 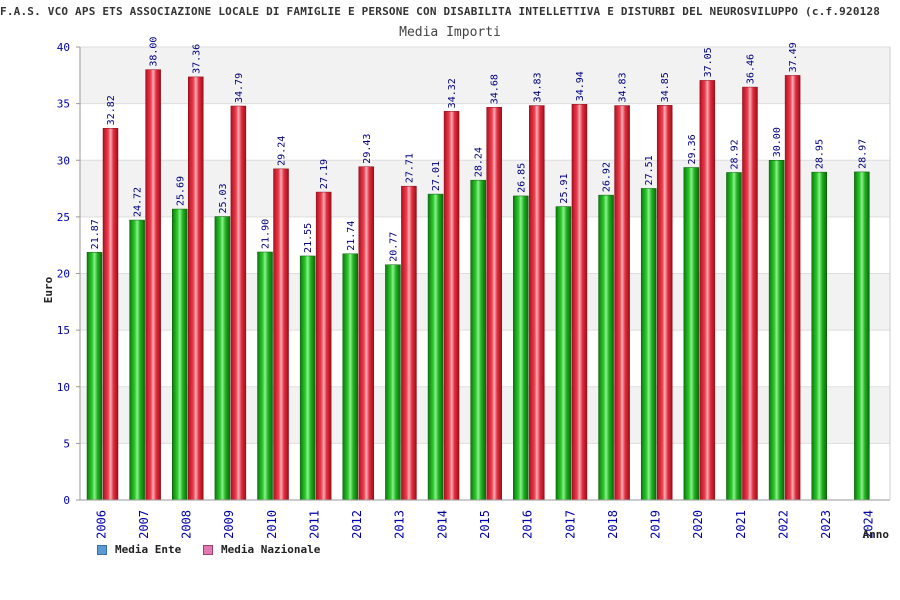 What do you see at coordinates (239, 88) in the screenshot?
I see `data-label-media-nazionale: 34.79` at bounding box center [239, 88].